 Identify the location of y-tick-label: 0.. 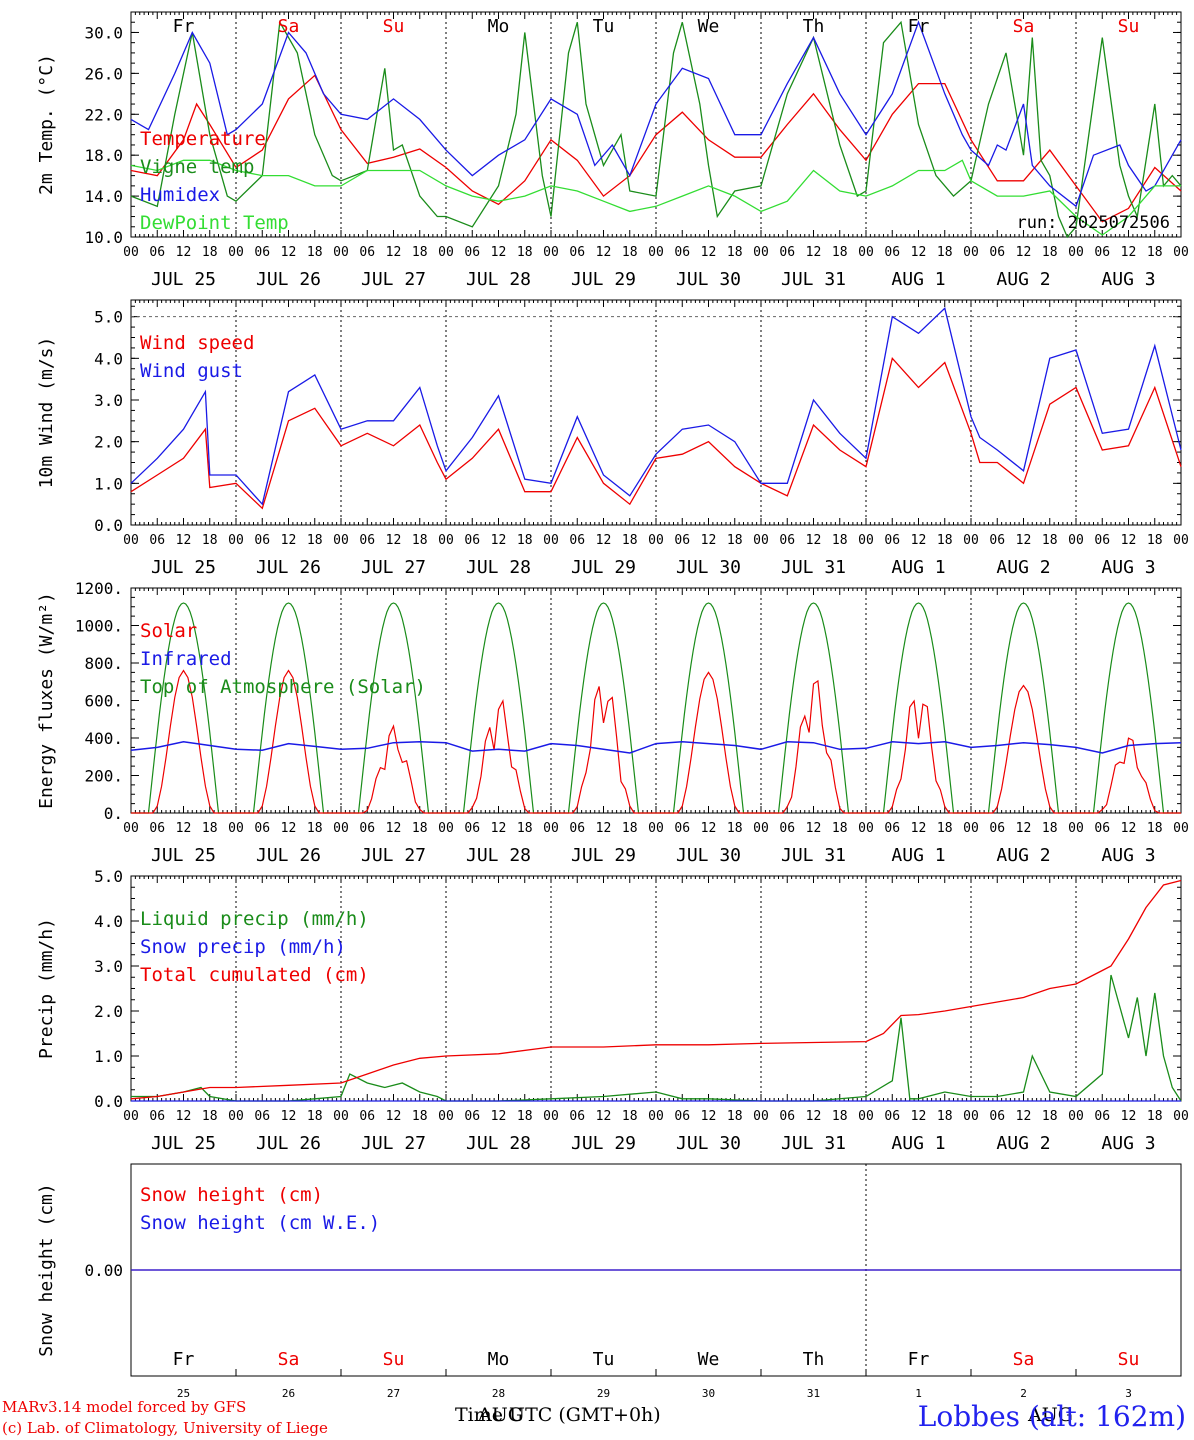
(113, 813).